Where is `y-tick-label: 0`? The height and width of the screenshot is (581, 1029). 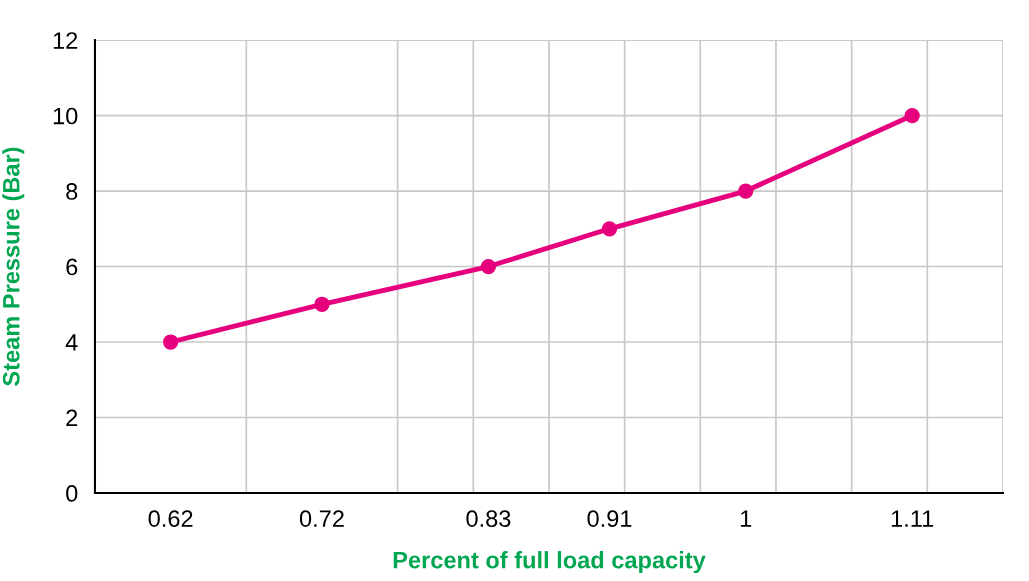 y-tick-label: 0 is located at coordinates (72, 493).